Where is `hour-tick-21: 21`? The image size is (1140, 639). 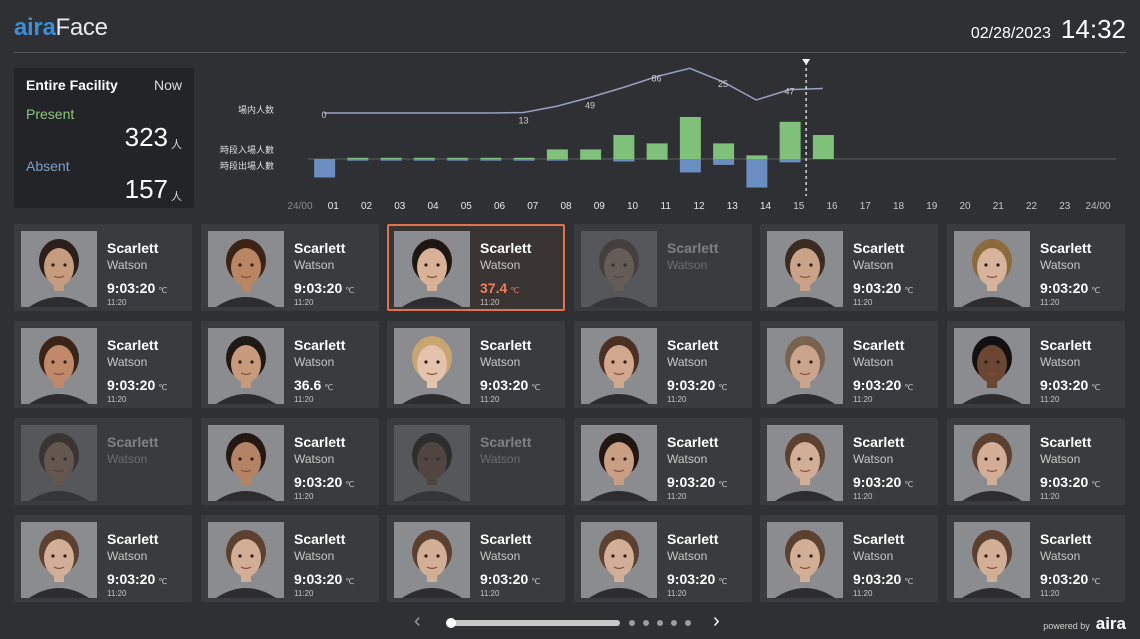 hour-tick-21: 21 is located at coordinates (999, 206).